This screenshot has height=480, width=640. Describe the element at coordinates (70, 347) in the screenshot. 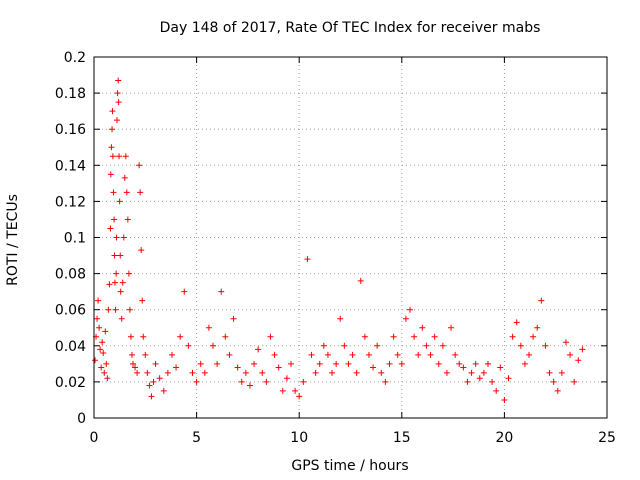

I see `y-tick-label: 0.04` at that location.